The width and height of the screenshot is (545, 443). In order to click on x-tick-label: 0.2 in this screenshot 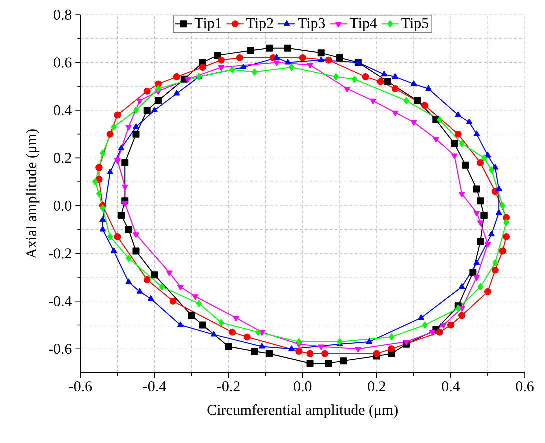, I will do `click(377, 387)`.